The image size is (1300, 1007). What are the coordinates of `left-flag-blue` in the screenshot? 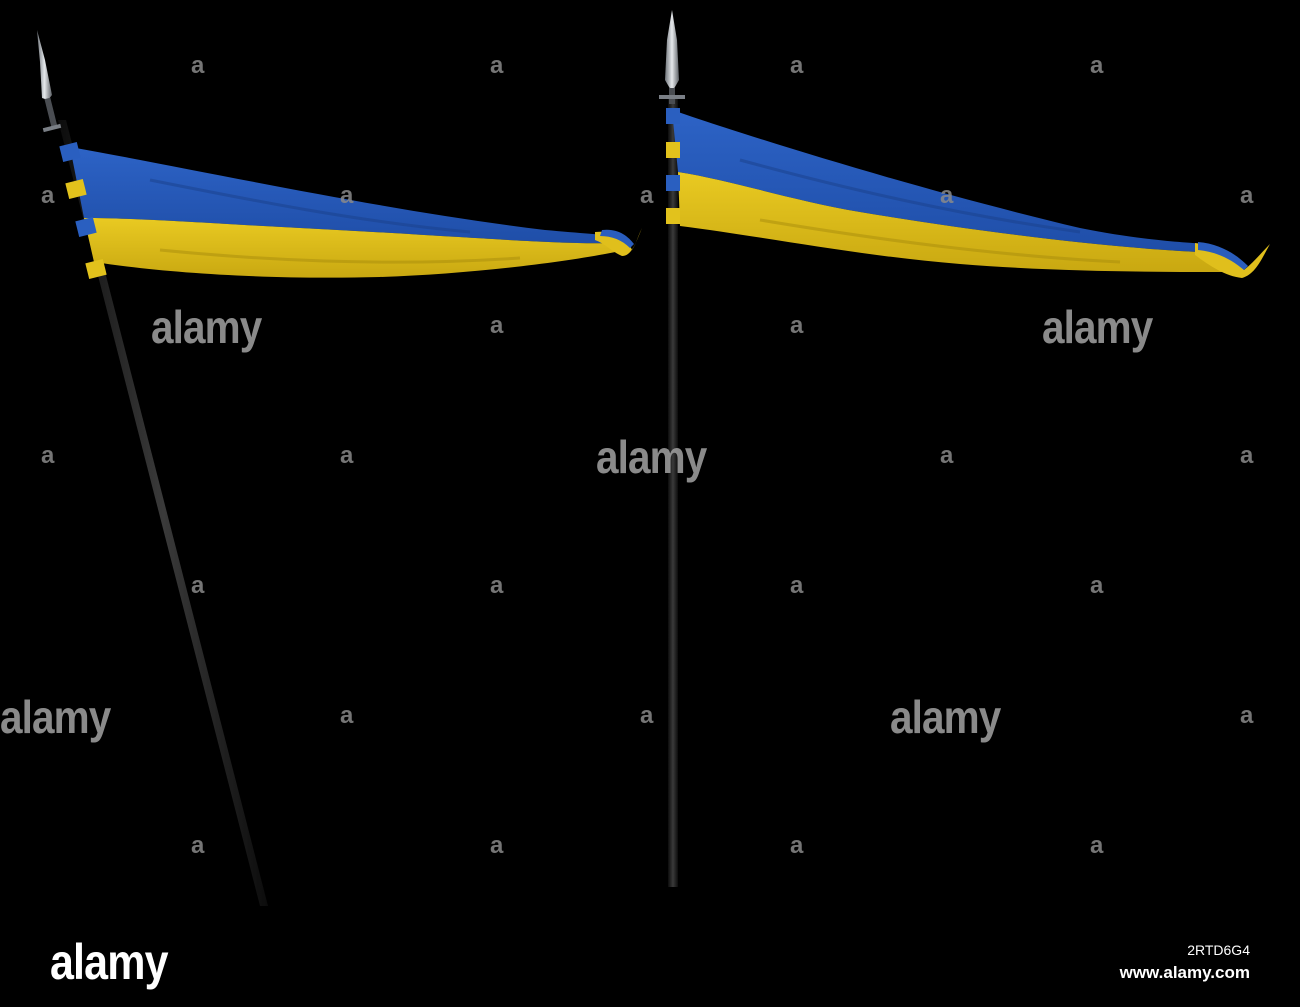 It's located at (344, 195).